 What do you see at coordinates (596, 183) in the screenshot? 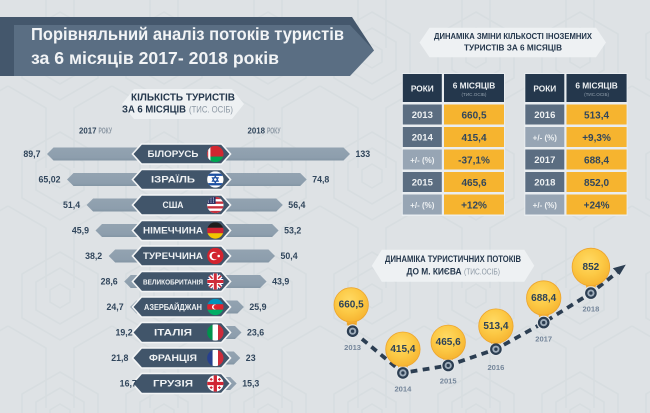
I see `svg-text: 852,0` at bounding box center [596, 183].